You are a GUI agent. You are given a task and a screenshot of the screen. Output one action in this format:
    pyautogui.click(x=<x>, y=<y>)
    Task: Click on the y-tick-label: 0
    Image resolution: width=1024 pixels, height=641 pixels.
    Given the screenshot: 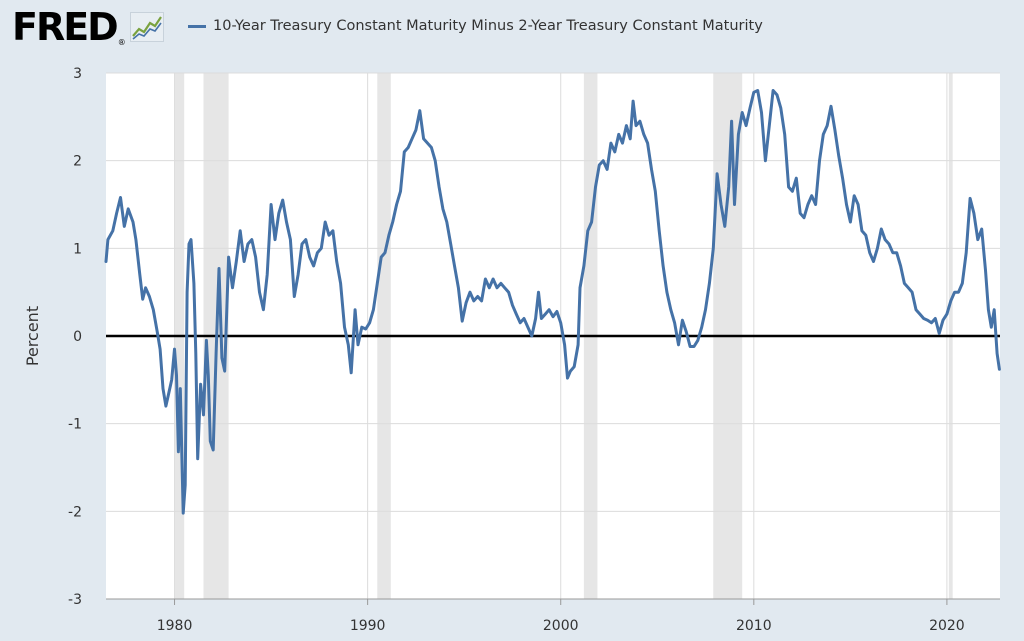 What is the action you would take?
    pyautogui.click(x=77, y=337)
    